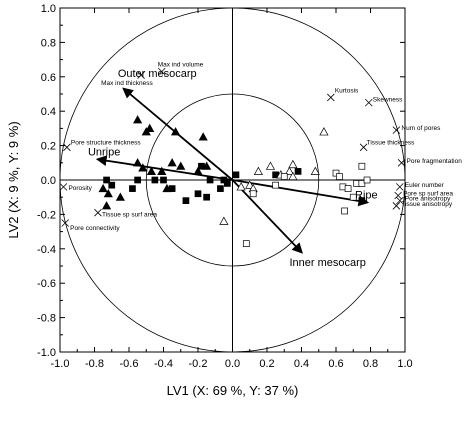  I want to click on y-axis-title: LV2 (X: 9 %, Y: 9 %), so click(13, 179).